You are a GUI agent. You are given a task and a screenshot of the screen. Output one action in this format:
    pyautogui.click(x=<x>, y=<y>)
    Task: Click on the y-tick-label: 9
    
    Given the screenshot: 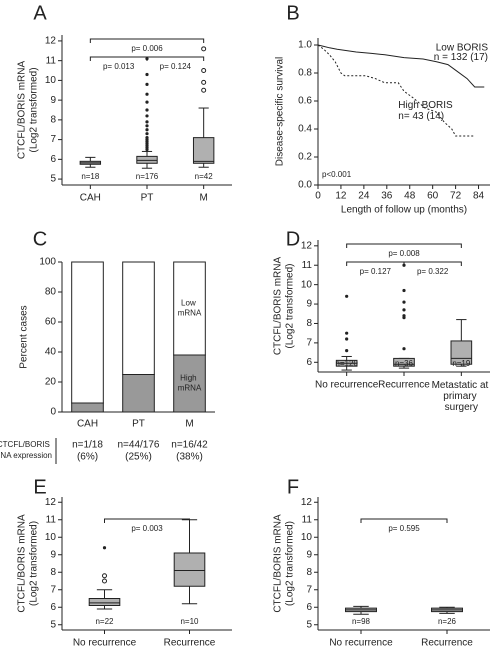 What is the action you would take?
    pyautogui.click(x=309, y=304)
    